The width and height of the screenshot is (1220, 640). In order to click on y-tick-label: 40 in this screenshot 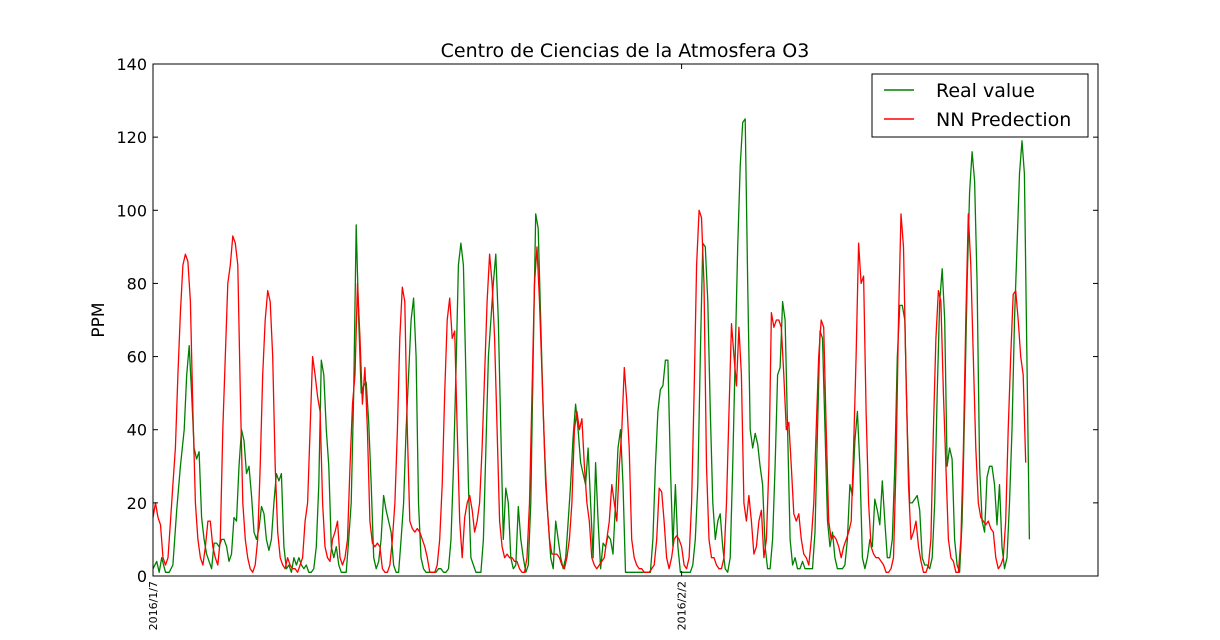, I will do `click(137, 430)`.